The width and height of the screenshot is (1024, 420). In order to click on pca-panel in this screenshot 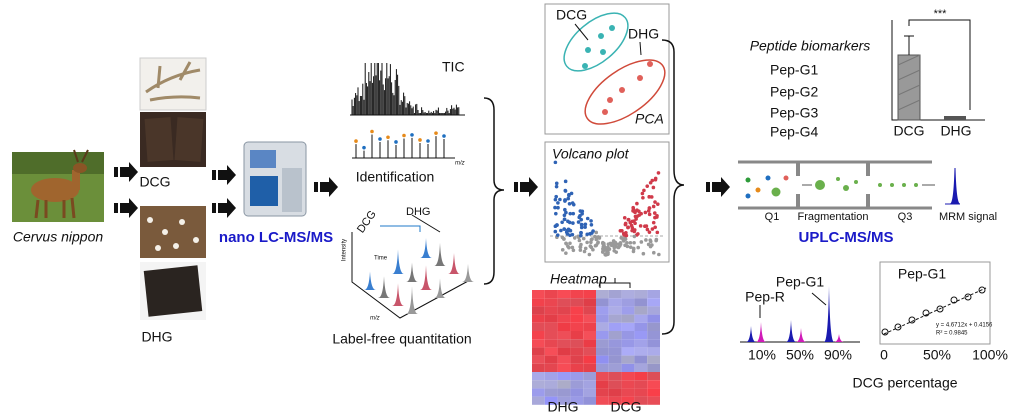, I will do `click(607, 69)`.